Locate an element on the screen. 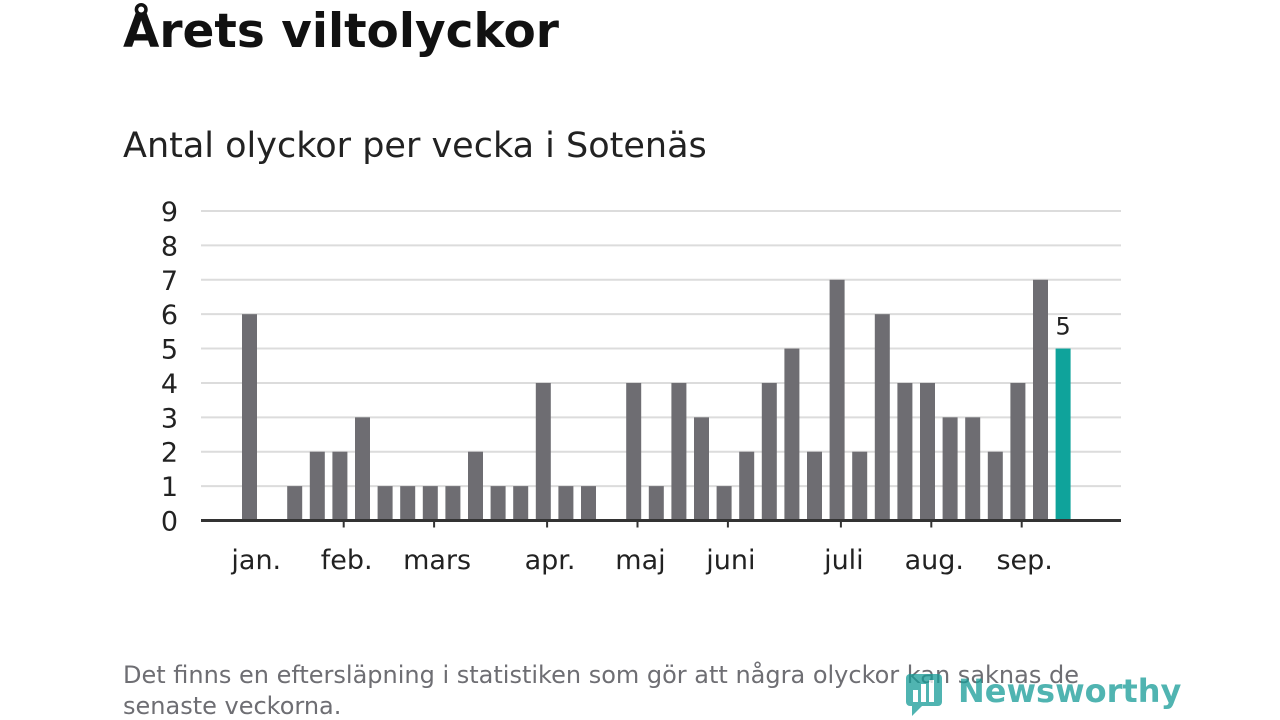  x-tick-label: mars is located at coordinates (437, 560).